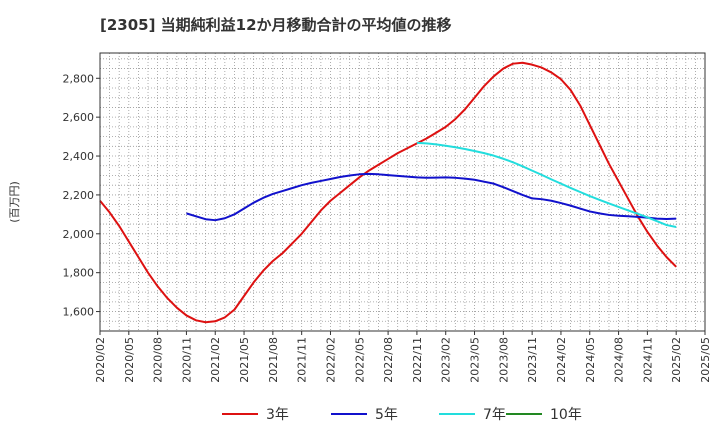 This screenshot has width=720, height=440. What do you see at coordinates (273, 360) in the screenshot?
I see `x-tick-label: 2021/08` at bounding box center [273, 360].